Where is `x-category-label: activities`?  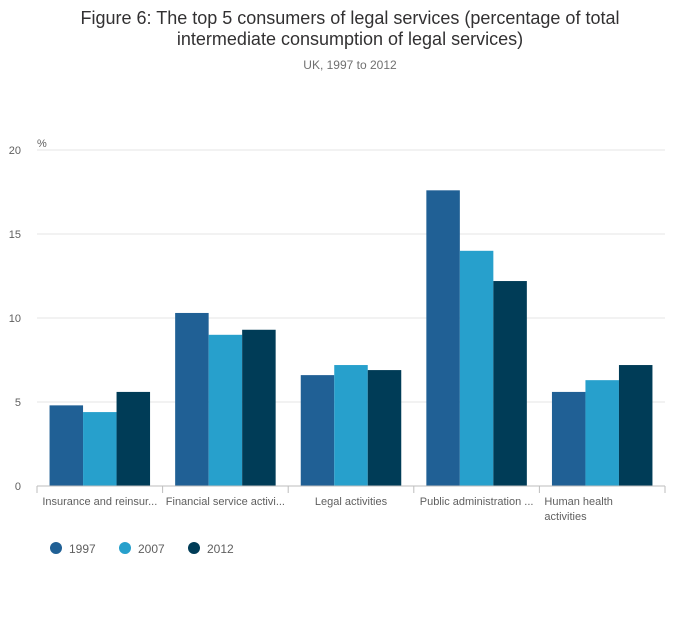 x-category-label: activities is located at coordinates (565, 517).